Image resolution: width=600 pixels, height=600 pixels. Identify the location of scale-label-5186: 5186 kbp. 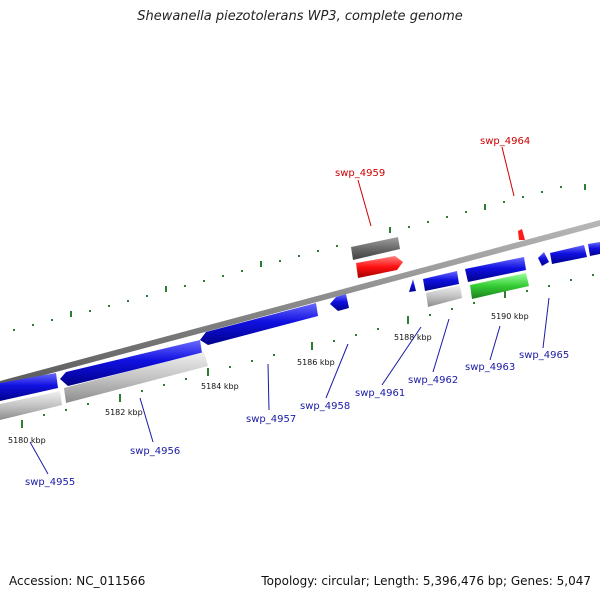
(316, 362).